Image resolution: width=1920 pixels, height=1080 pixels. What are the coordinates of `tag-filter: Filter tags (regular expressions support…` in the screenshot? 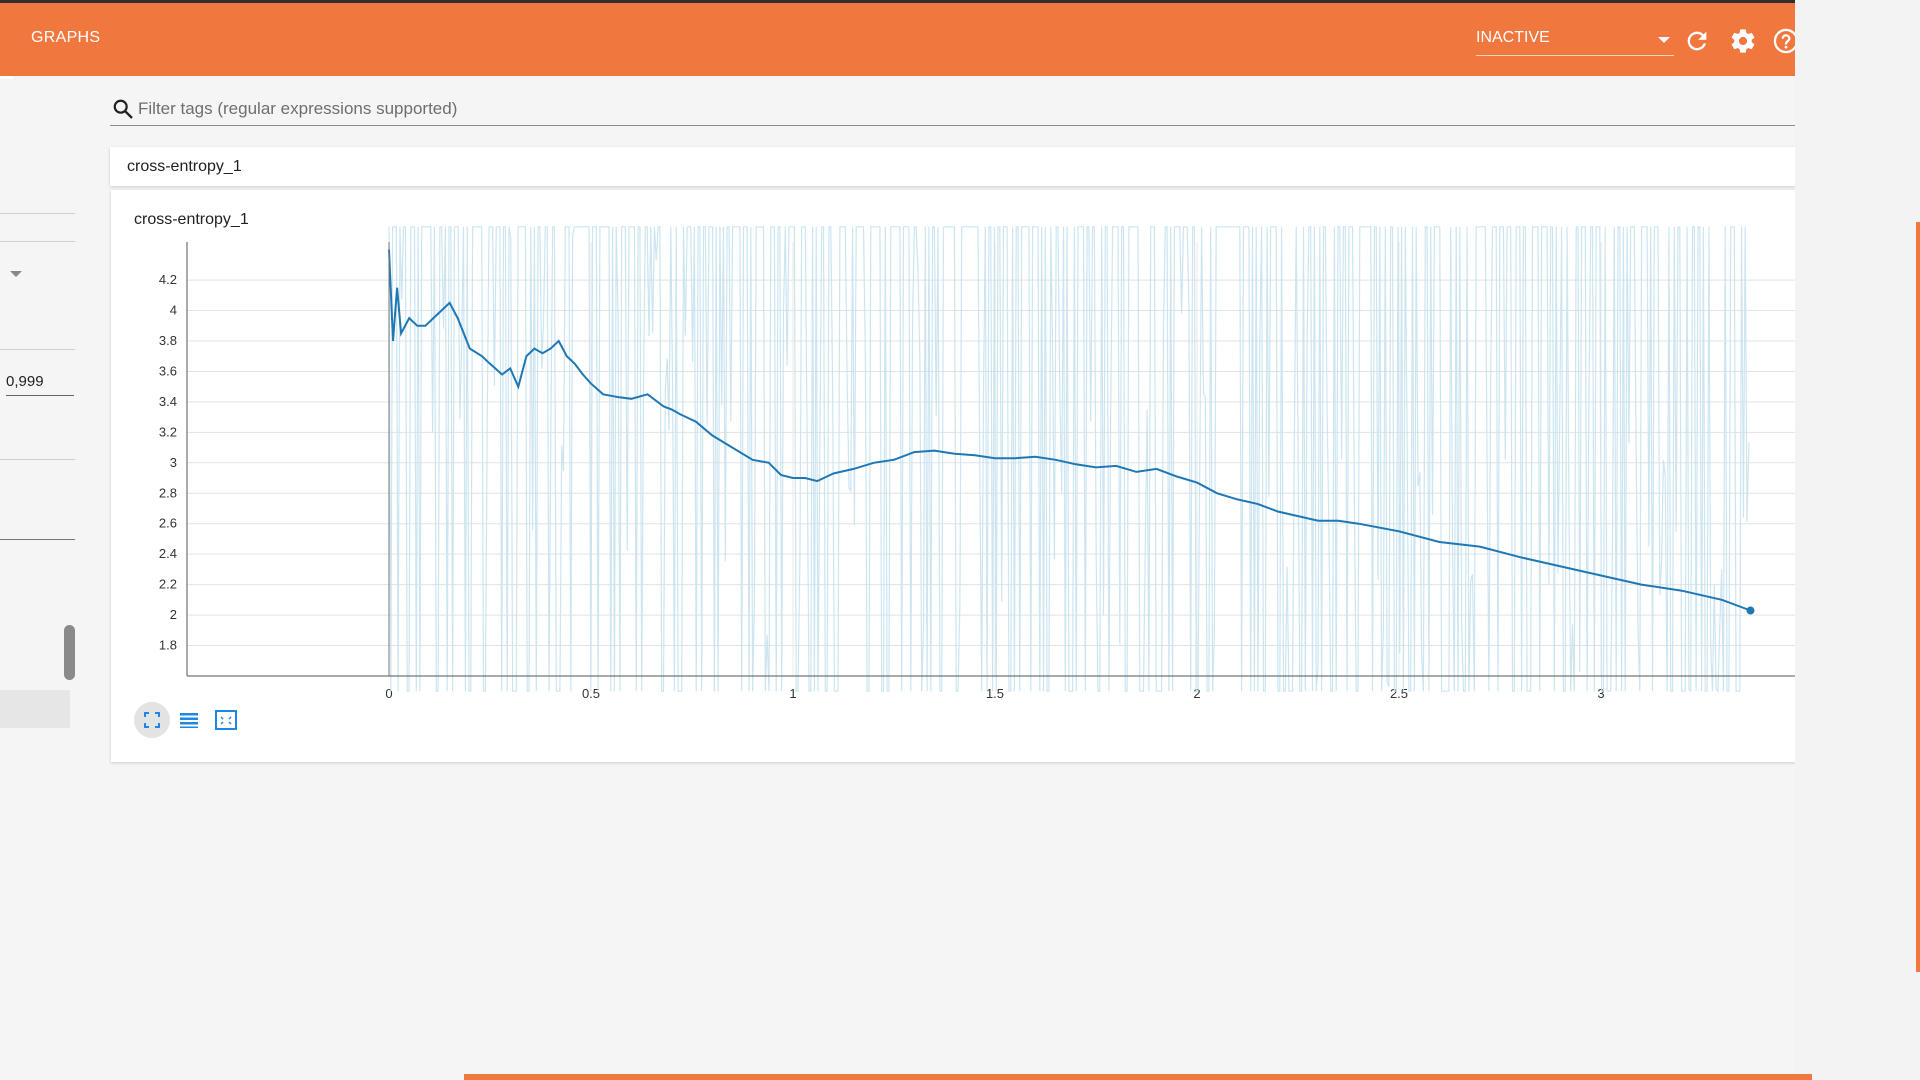 It's located at (952, 109).